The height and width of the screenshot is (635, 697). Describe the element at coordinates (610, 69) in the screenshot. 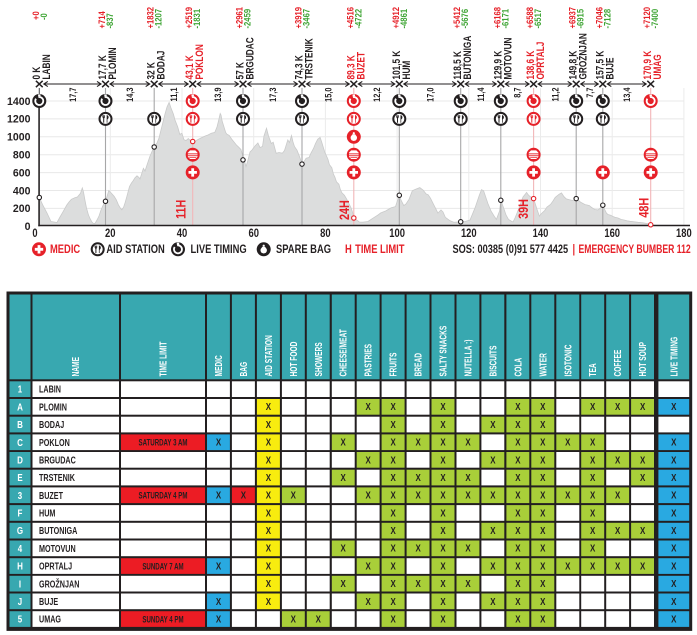

I see `svg-text: BUJE` at that location.